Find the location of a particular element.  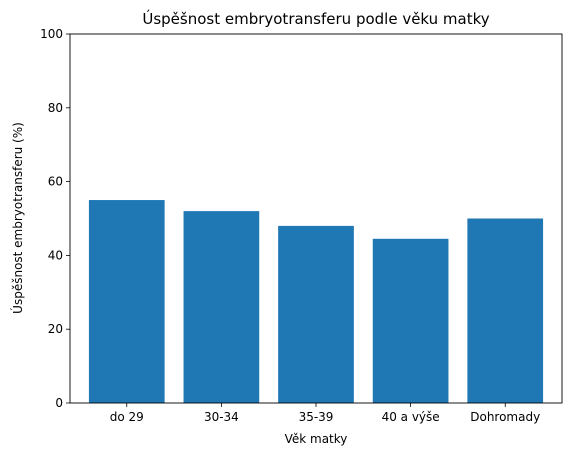

y-tick-label-0: 0 is located at coordinates (59, 403).